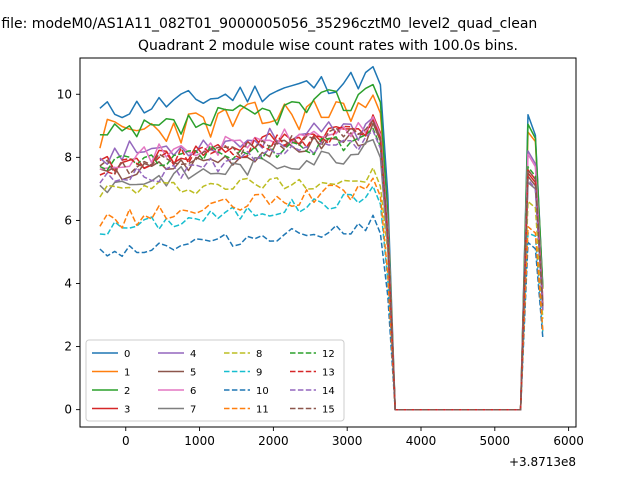 This screenshot has width=640, height=480. What do you see at coordinates (68, 410) in the screenshot?
I see `y-tick-label: 0` at bounding box center [68, 410].